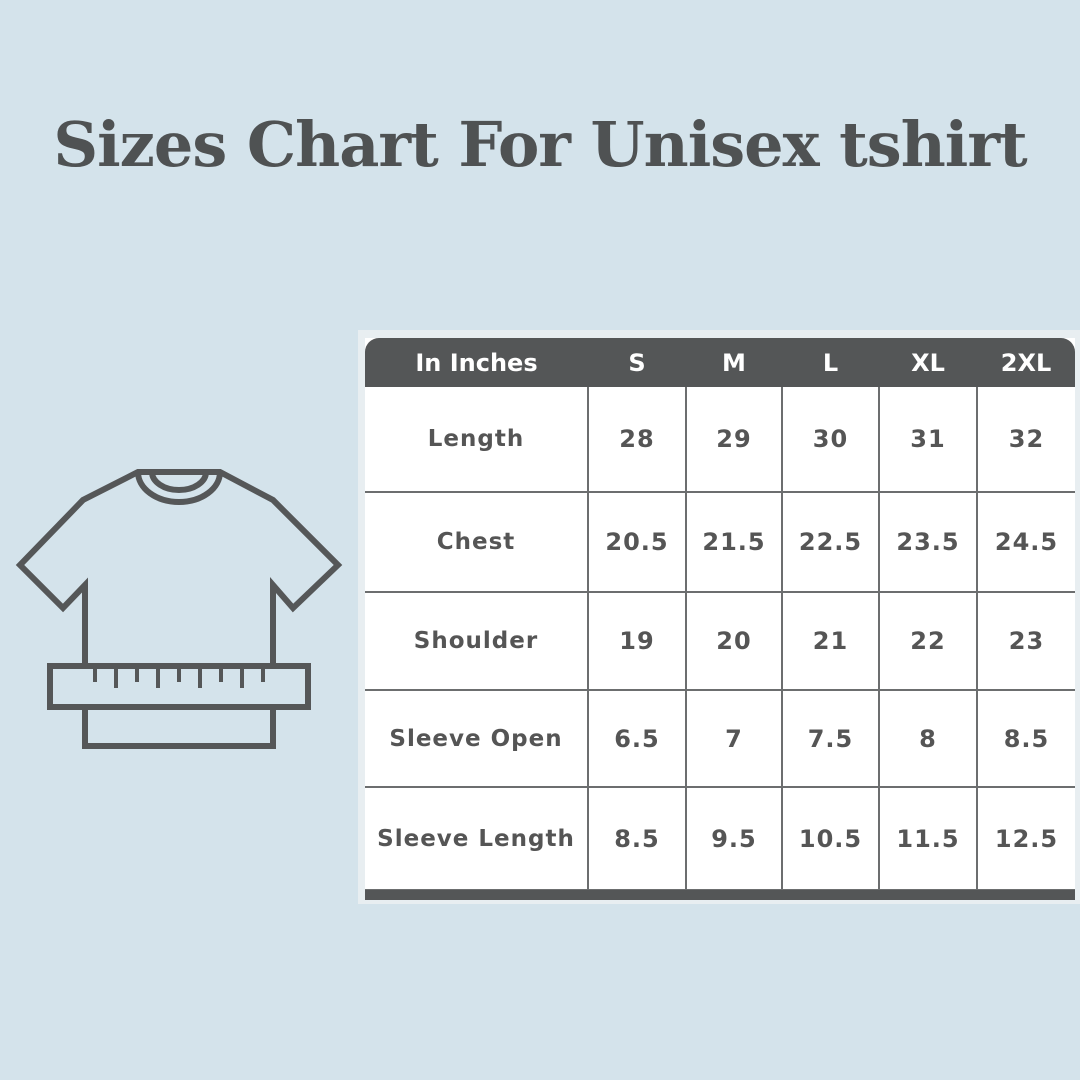 Image resolution: width=1080 pixels, height=1080 pixels. I want to click on table-row: Shoulder 19 20 21 22 23, so click(720, 641).